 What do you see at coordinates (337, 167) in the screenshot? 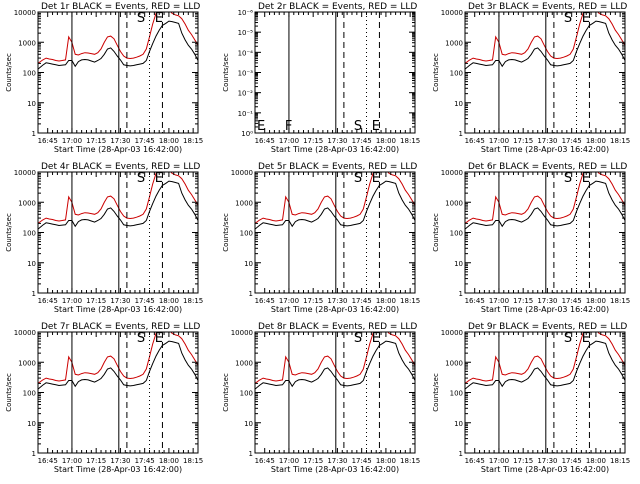
I see `chart-title: Det 5r BLACK = Events, RED = LLD` at bounding box center [337, 167].